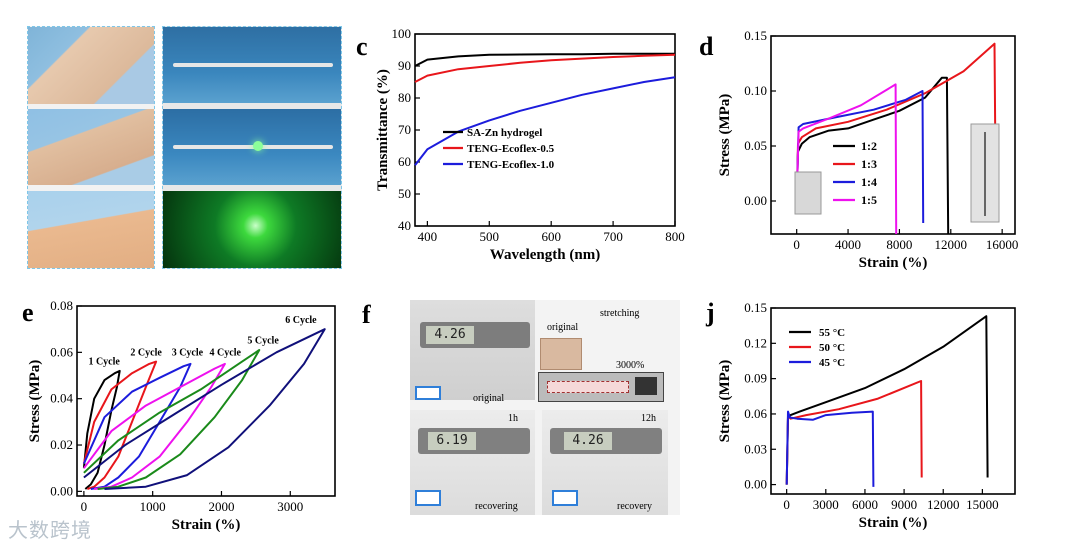 The image size is (1080, 547). What do you see at coordinates (551, 236) in the screenshot?
I see `x-tick-label-c-2: 600` at bounding box center [551, 236].